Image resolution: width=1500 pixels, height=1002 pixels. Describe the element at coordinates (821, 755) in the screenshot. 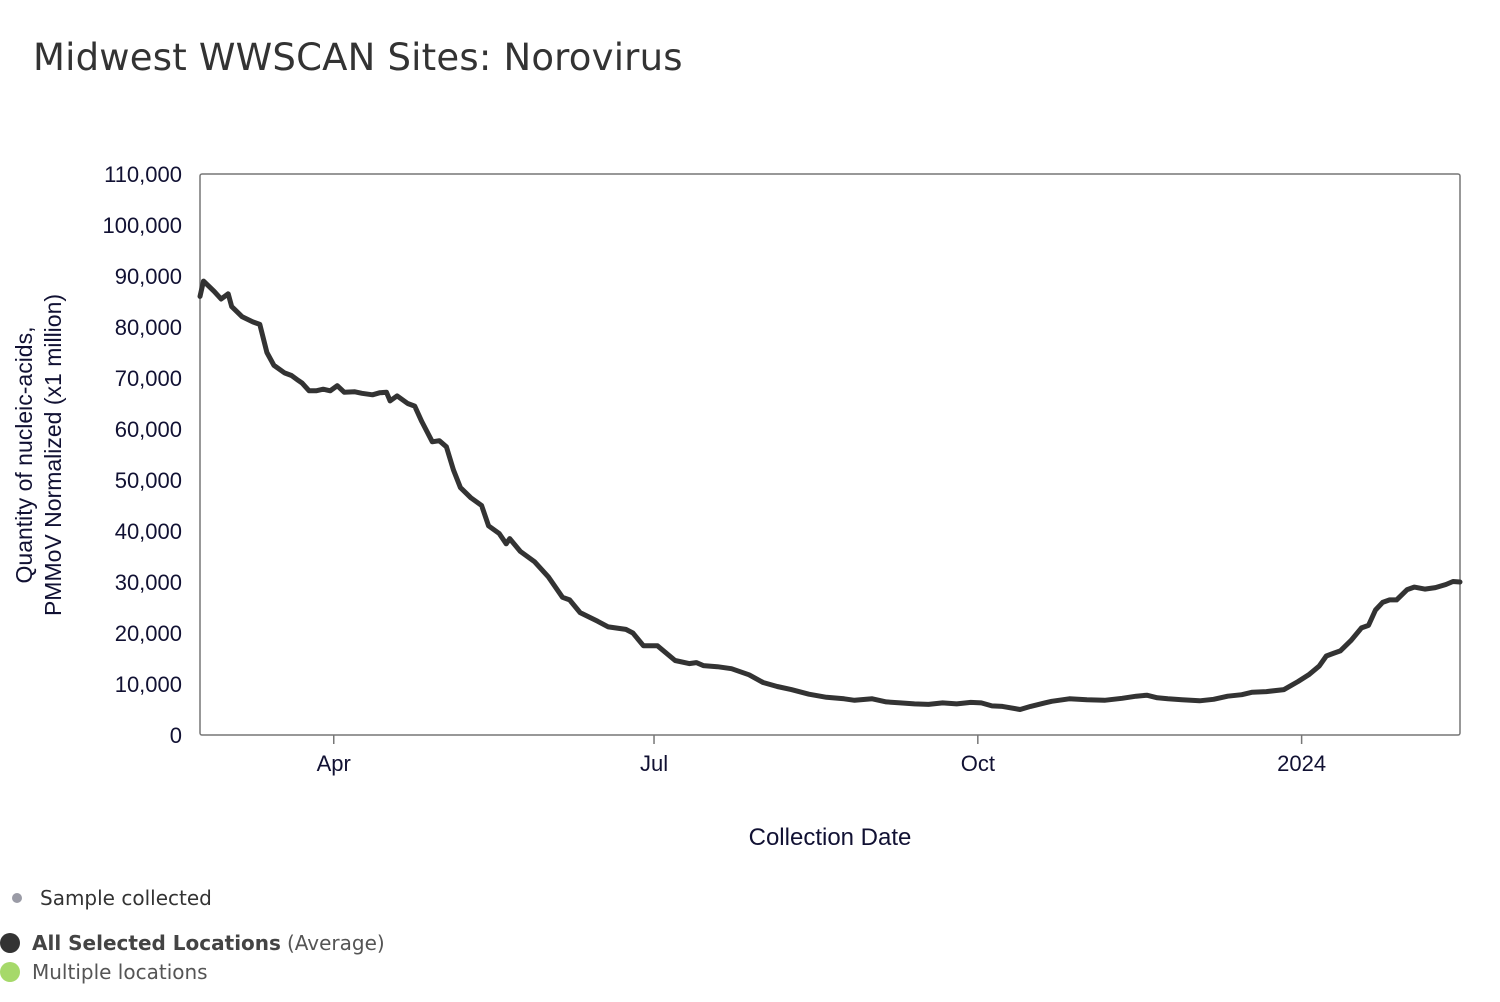

I see `x-axis: Apr Jul Oct 2024` at that location.